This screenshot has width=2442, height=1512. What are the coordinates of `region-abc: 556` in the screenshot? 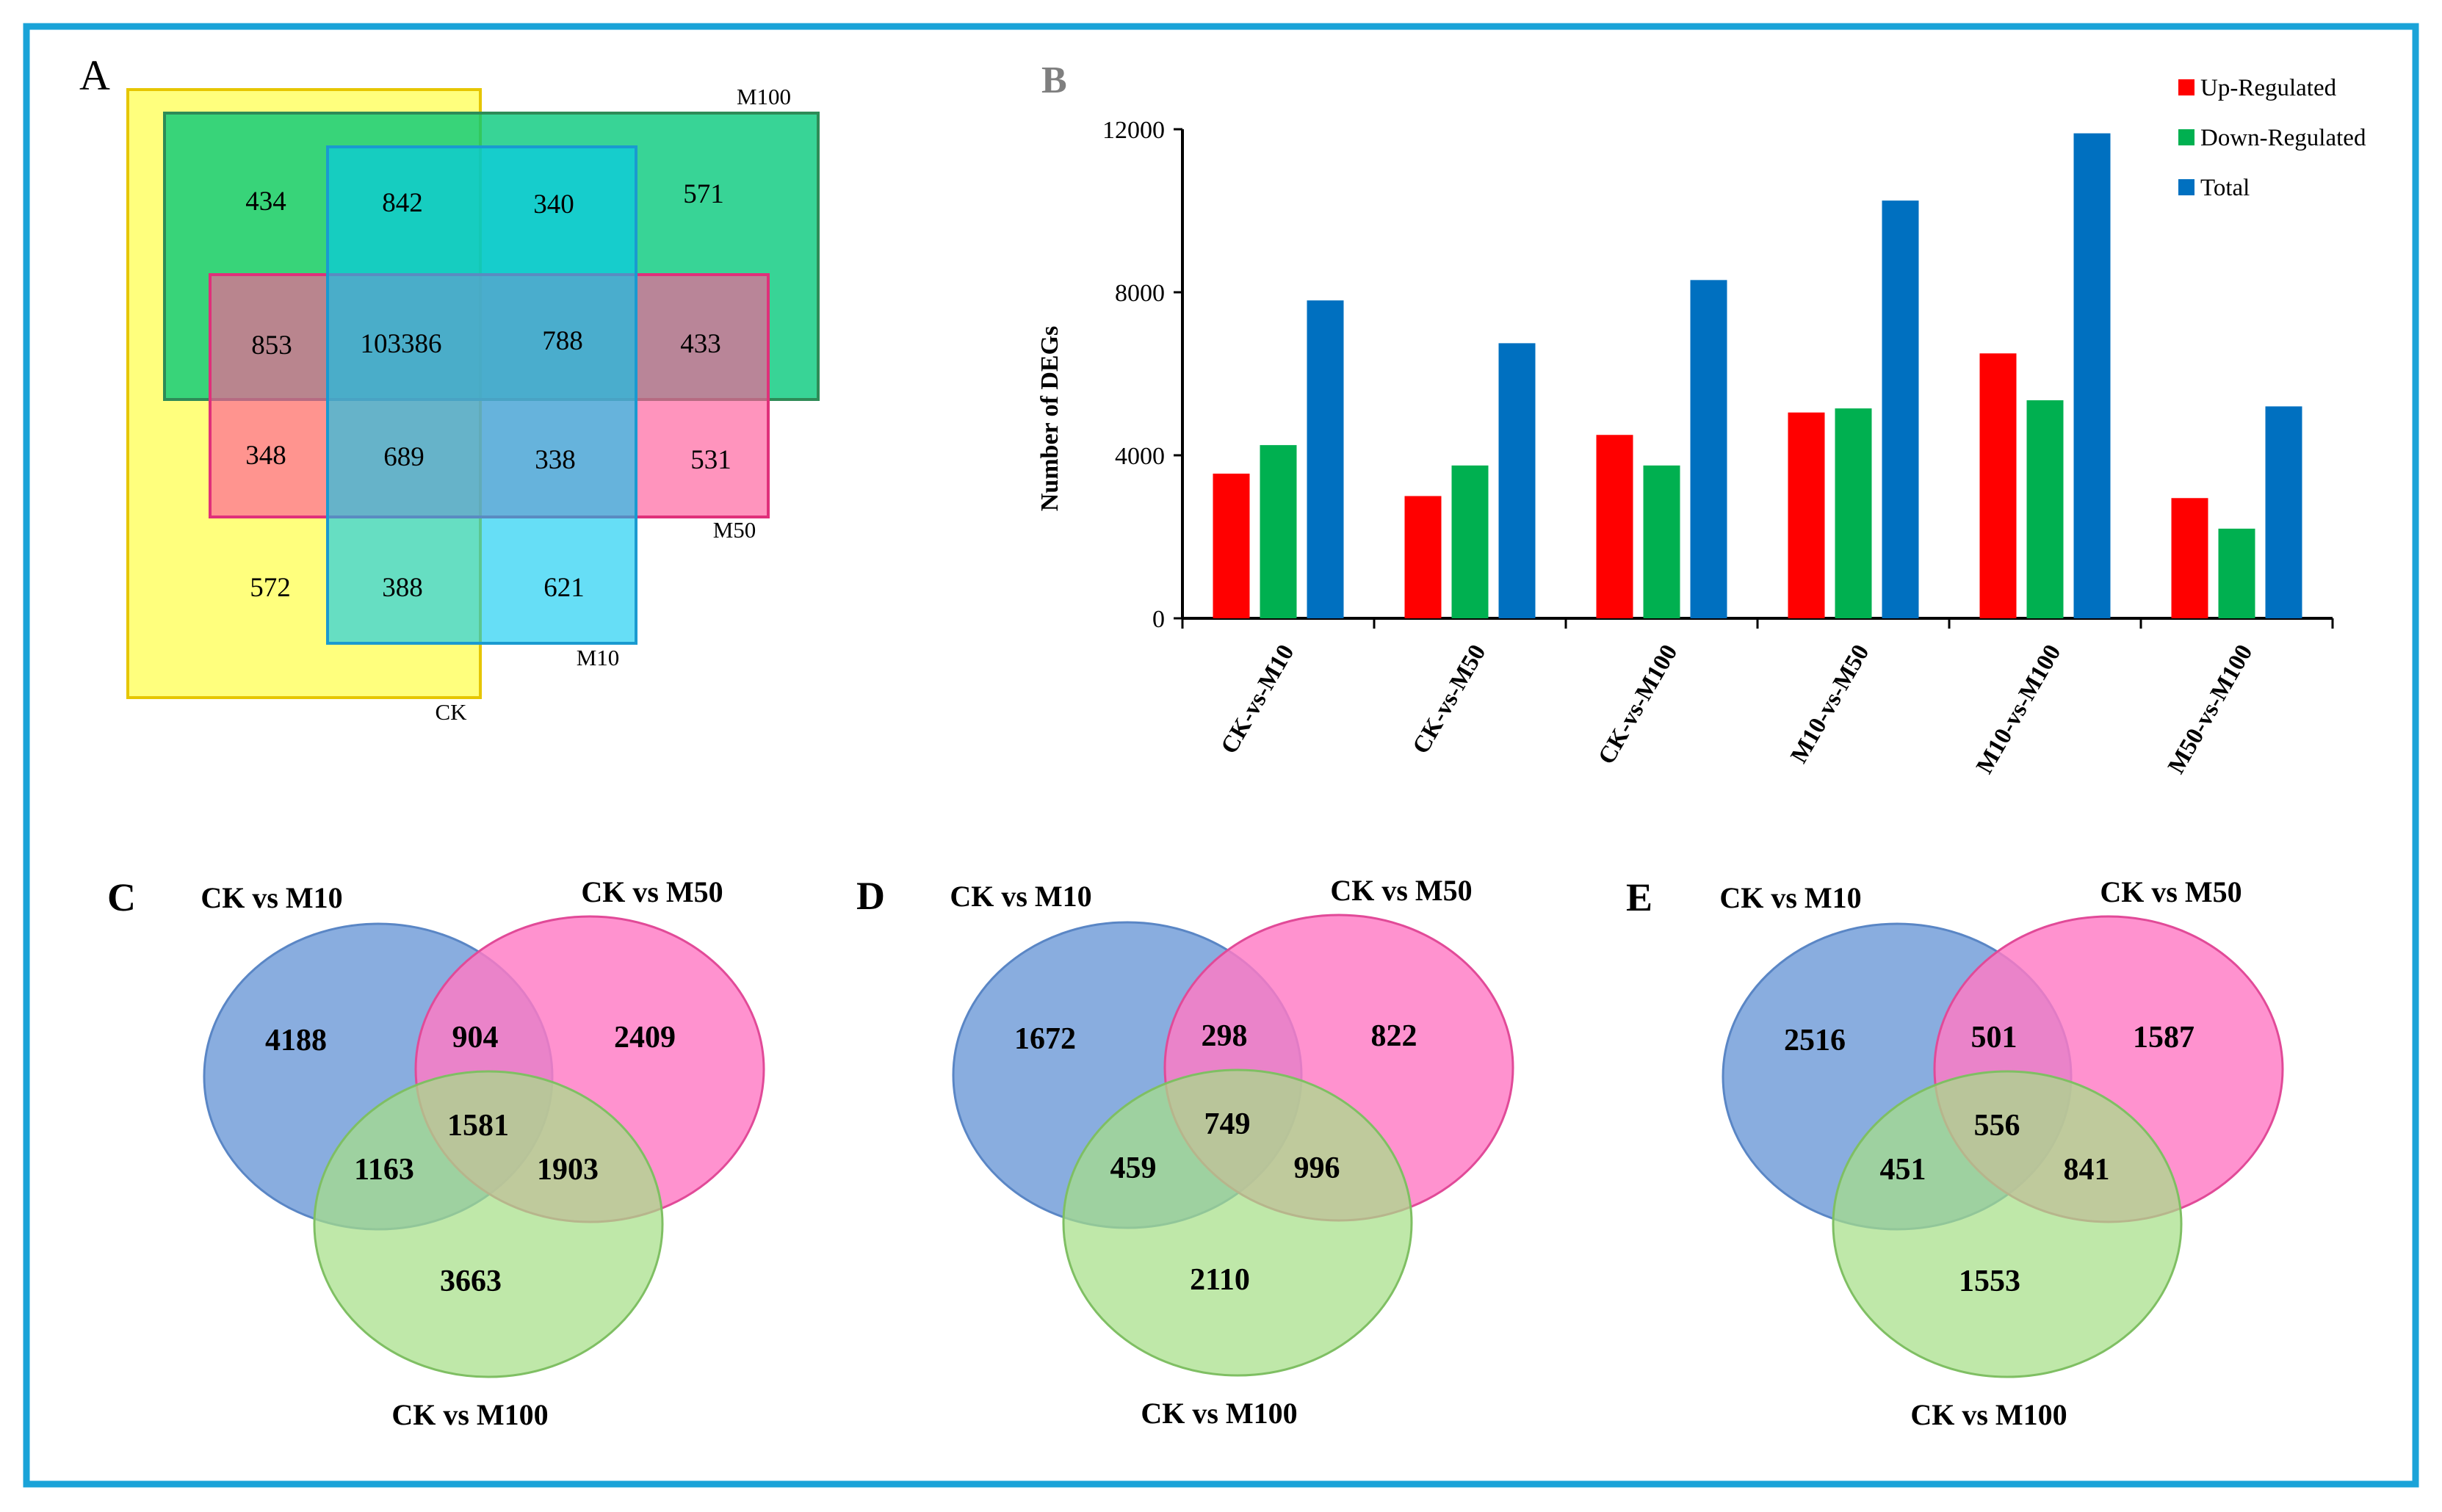 It's located at (1997, 1126).